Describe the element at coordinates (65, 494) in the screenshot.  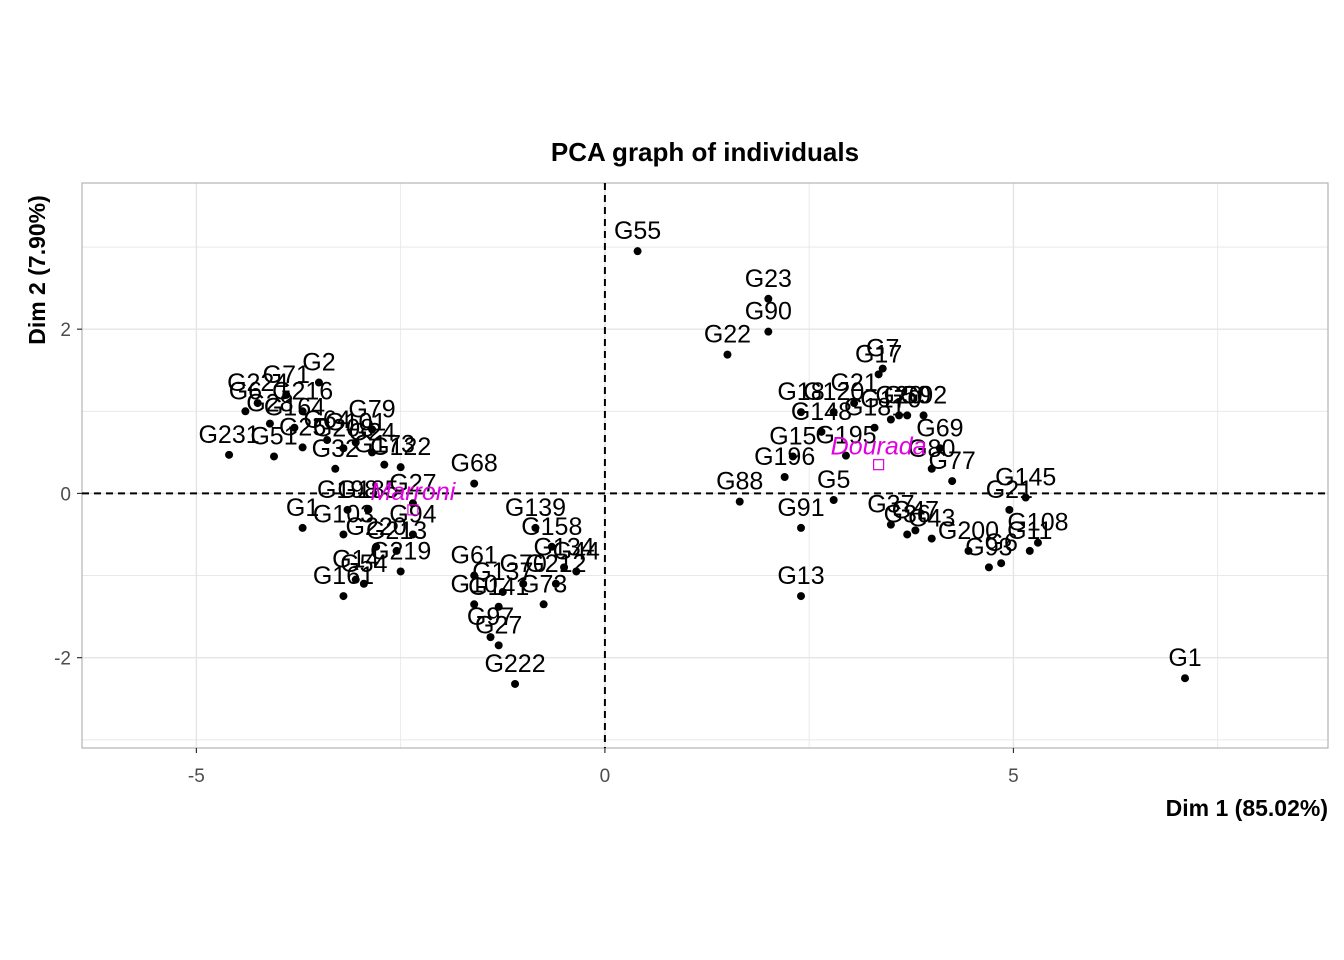
I see `y-tick-label: 0` at that location.